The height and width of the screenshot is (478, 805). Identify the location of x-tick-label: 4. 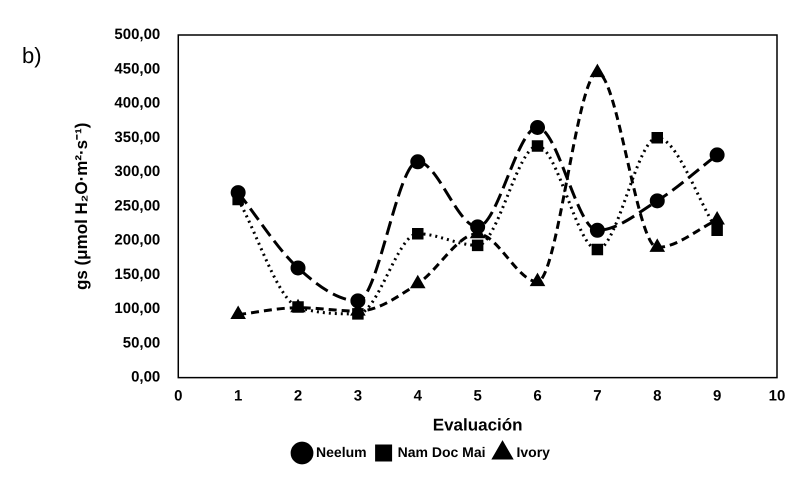
(418, 396).